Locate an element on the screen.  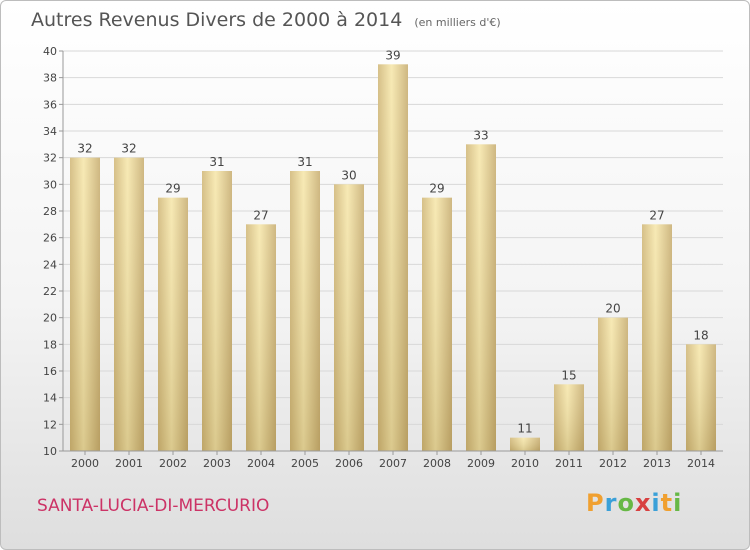
x-tick-label: 2005 is located at coordinates (305, 463).